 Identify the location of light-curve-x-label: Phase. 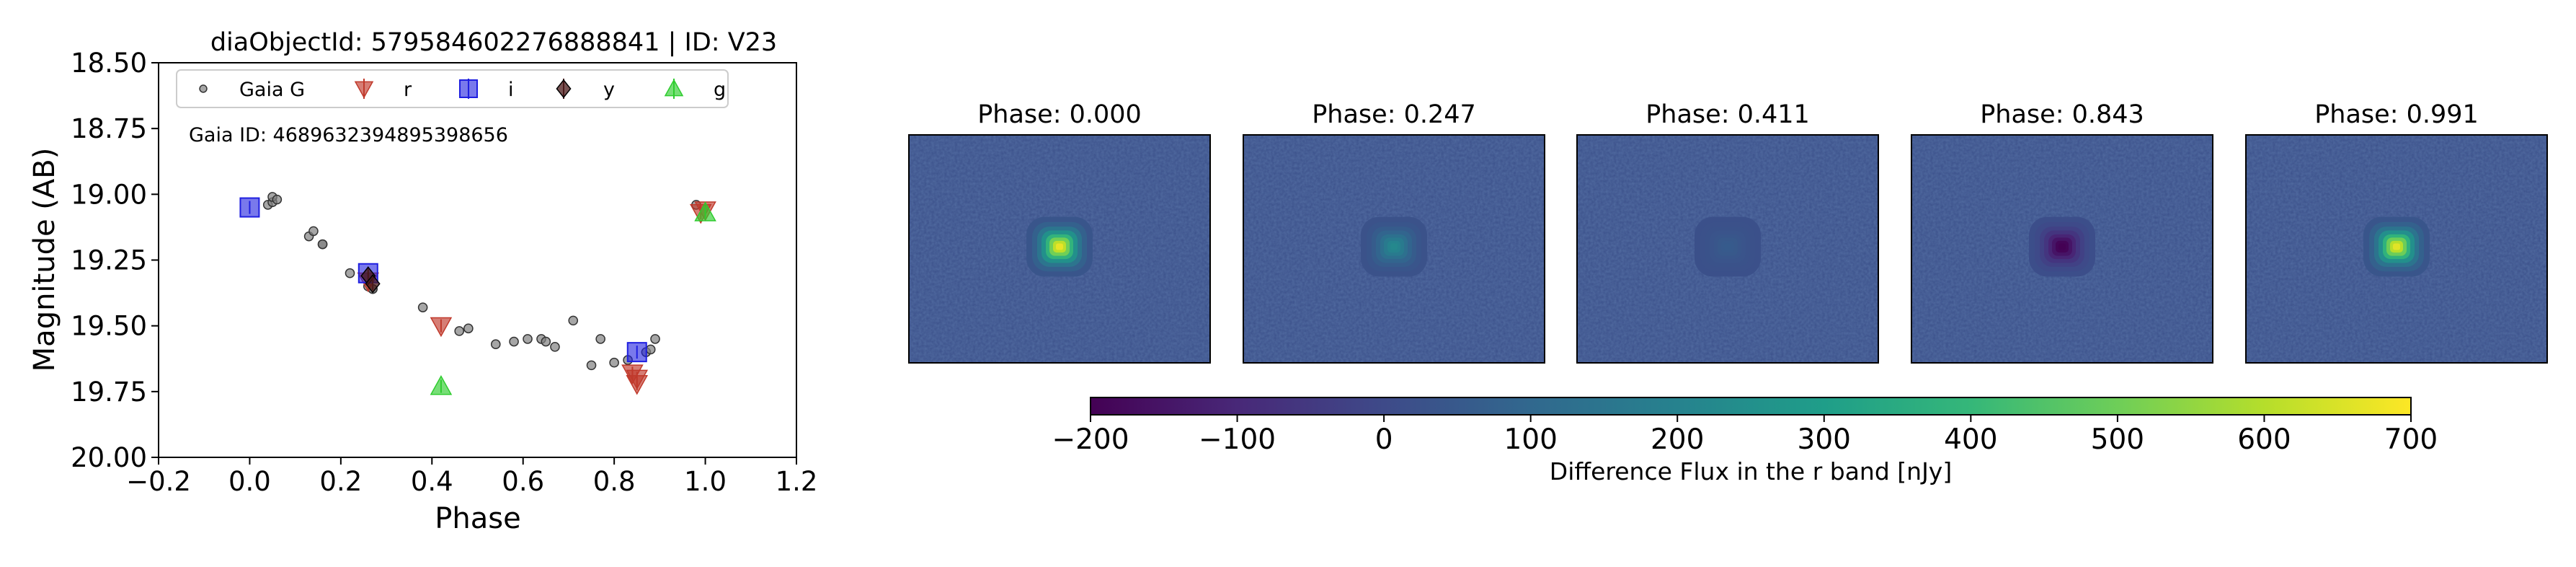
(477, 518).